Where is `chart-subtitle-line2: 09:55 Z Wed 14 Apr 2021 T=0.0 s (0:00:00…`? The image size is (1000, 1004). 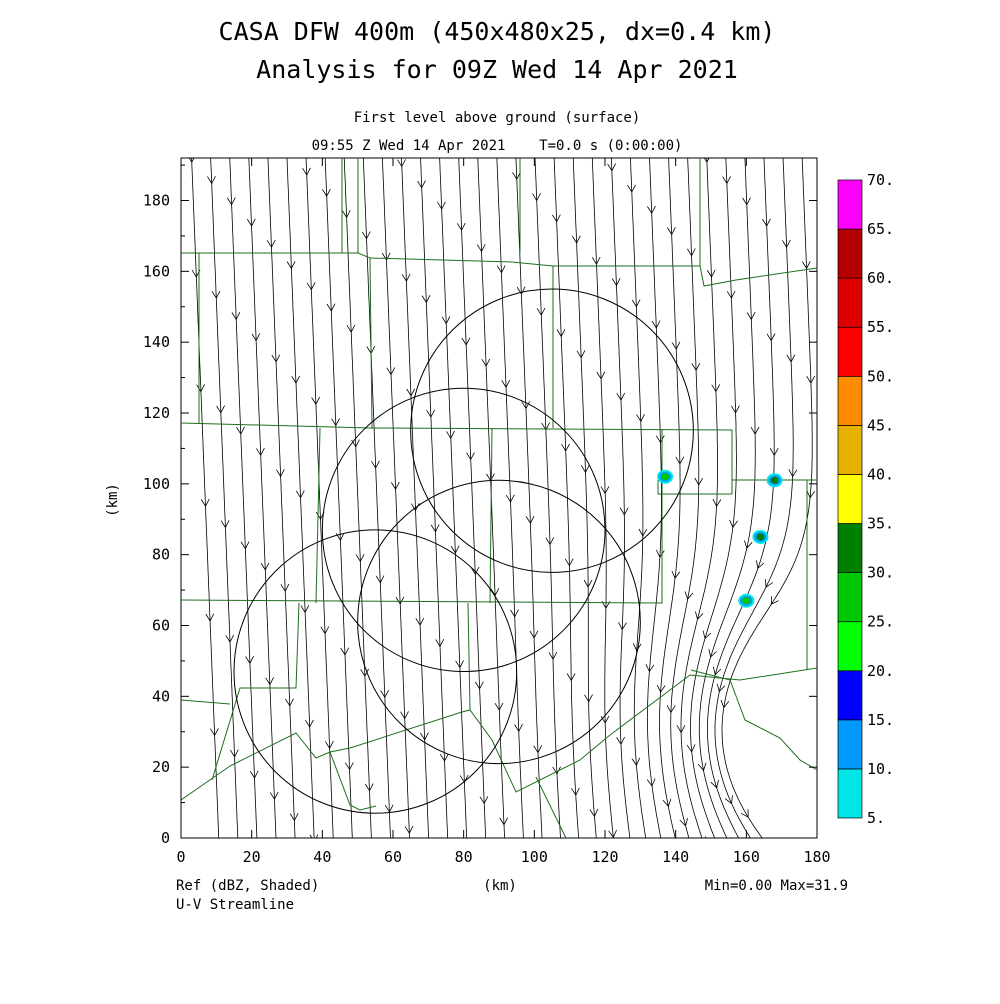
chart-subtitle-line2: 09:55 Z Wed 14 Apr 2021 T=0.0 s (0:00:00… is located at coordinates (497, 146).